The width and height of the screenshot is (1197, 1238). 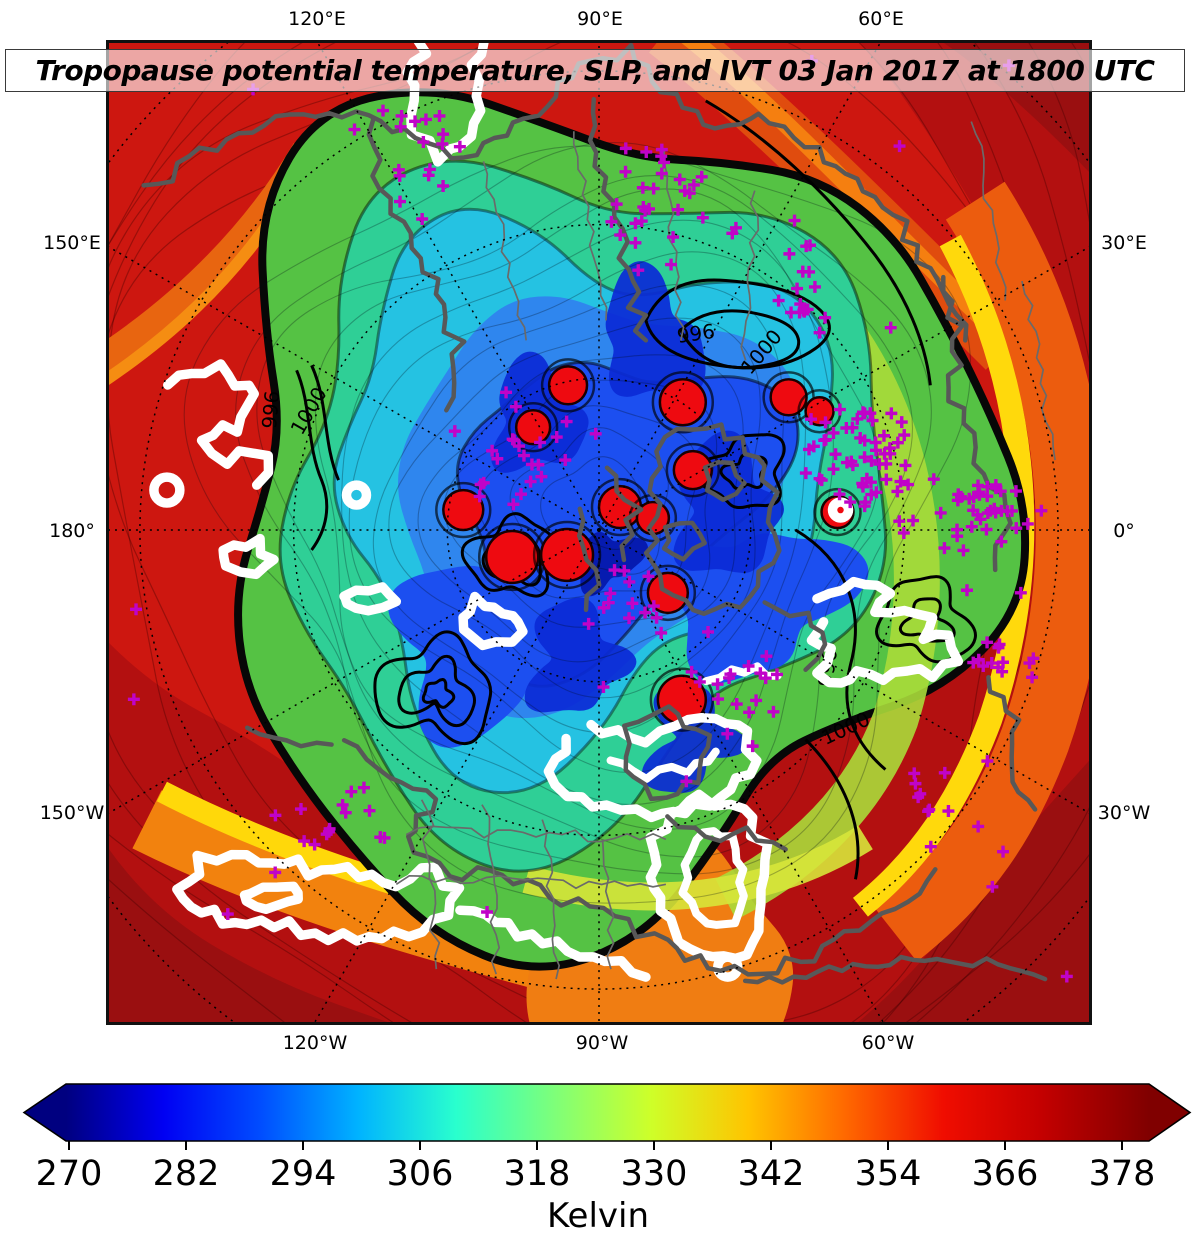 I want to click on colorbar: 270 282 294 306 318 330 342 354 366 378 Kelvin, so click(x=607, y=1159).